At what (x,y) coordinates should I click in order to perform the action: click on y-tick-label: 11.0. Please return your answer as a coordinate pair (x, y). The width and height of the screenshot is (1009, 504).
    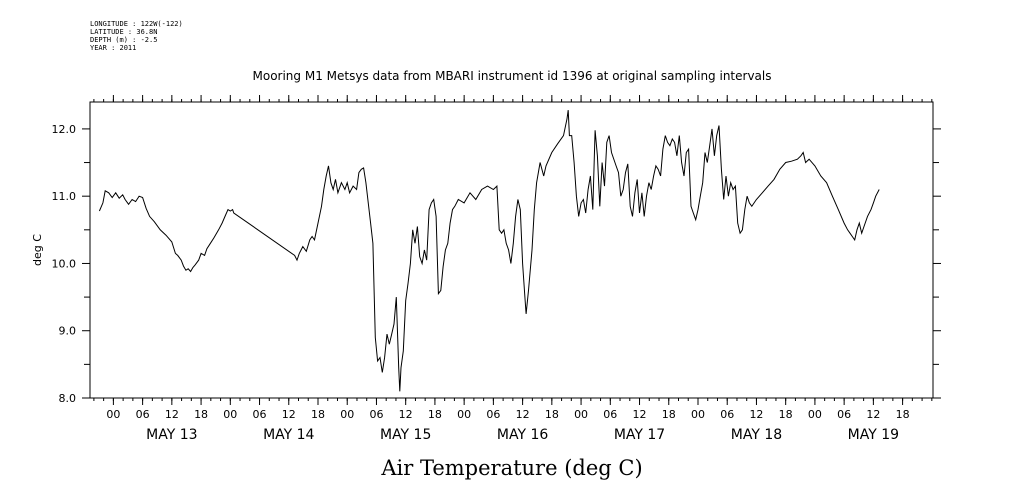
    Looking at the image, I should click on (64, 196).